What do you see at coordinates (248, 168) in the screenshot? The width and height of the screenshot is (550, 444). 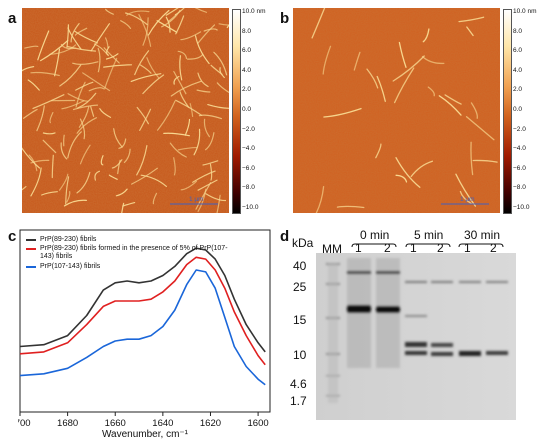 I see `colorbar-a-tick-8: −6.0` at bounding box center [248, 168].